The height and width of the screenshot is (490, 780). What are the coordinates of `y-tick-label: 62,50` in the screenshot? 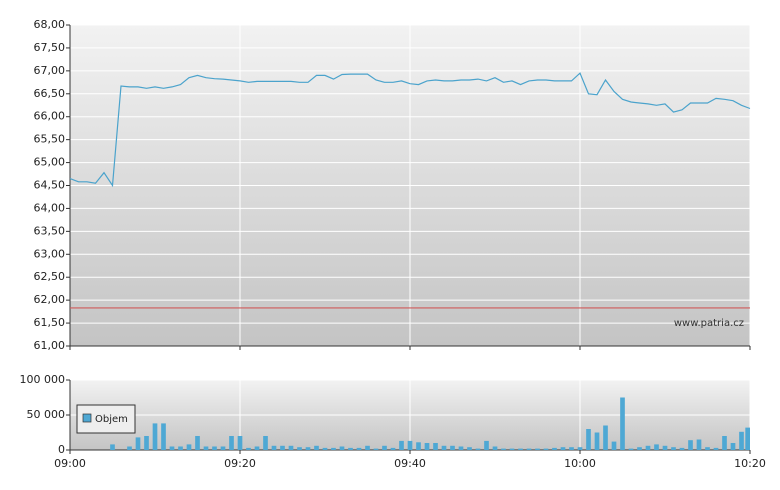 It's located at (50, 276).